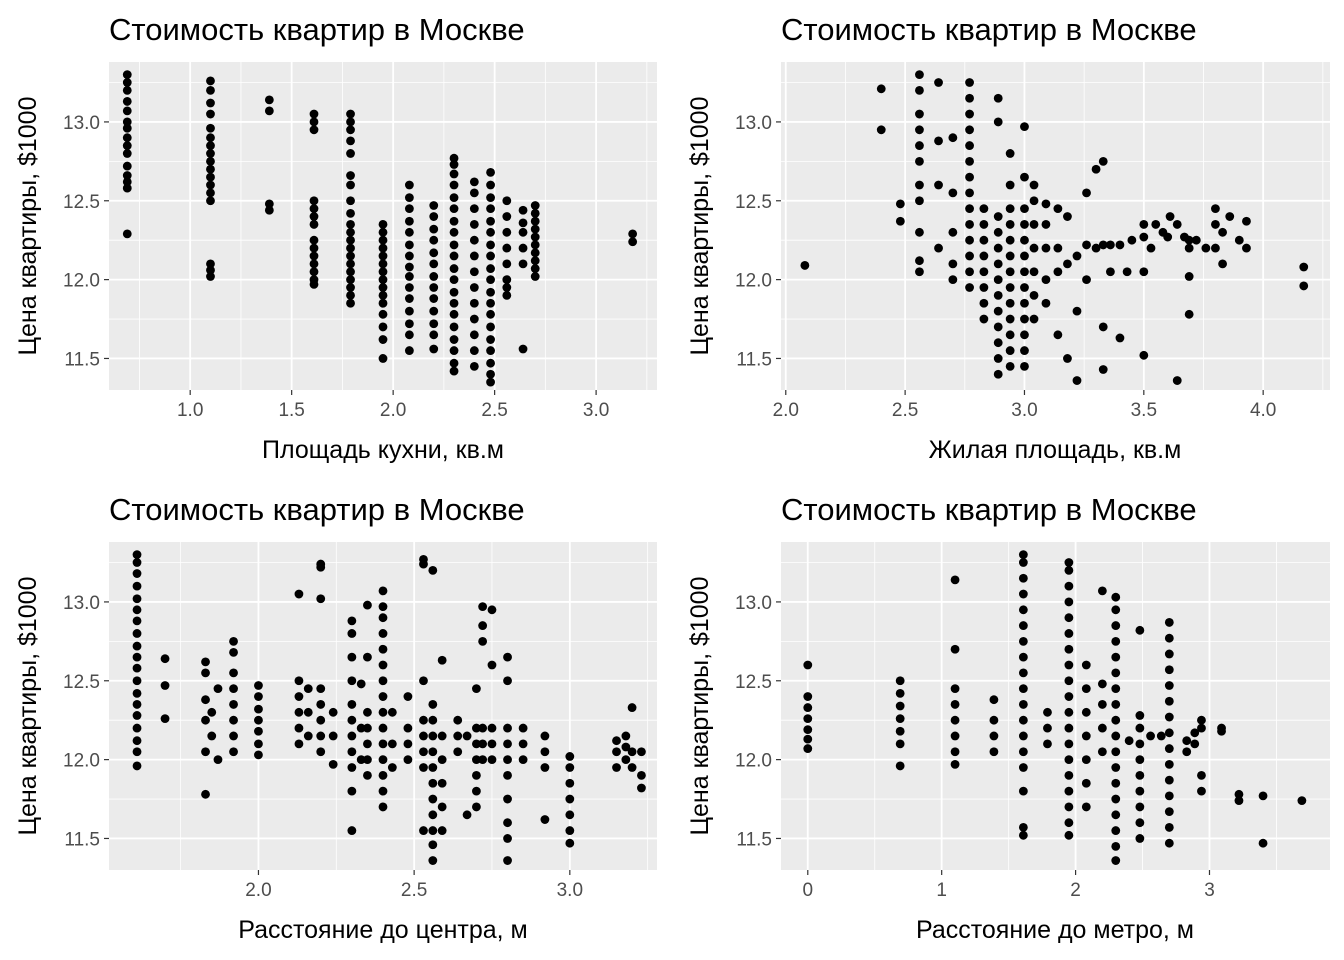  What do you see at coordinates (1055, 930) in the screenshot?
I see `x-axis-label: Расстояние до метро, м` at bounding box center [1055, 930].